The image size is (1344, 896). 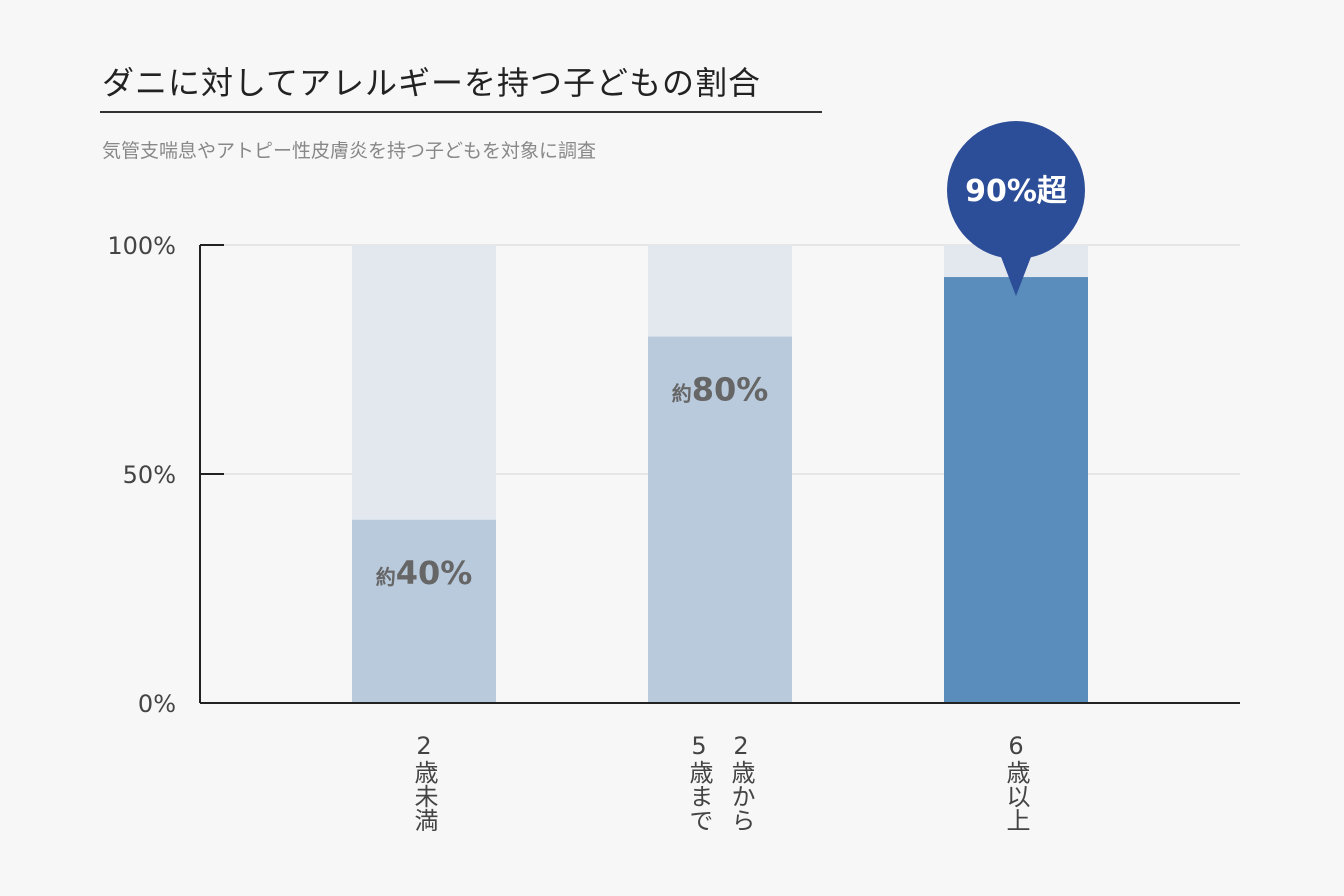 What do you see at coordinates (141, 246) in the screenshot?
I see `y-tick-label: 100%` at bounding box center [141, 246].